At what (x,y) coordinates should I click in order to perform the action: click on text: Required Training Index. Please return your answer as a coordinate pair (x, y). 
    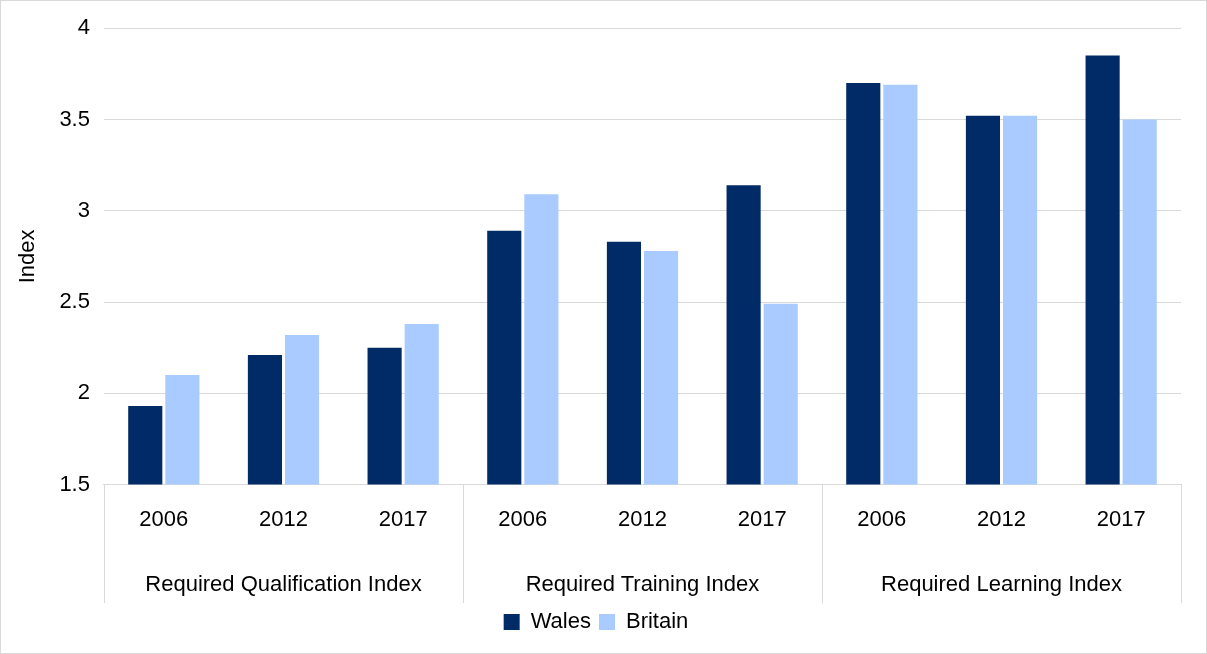
    Looking at the image, I should click on (642, 584).